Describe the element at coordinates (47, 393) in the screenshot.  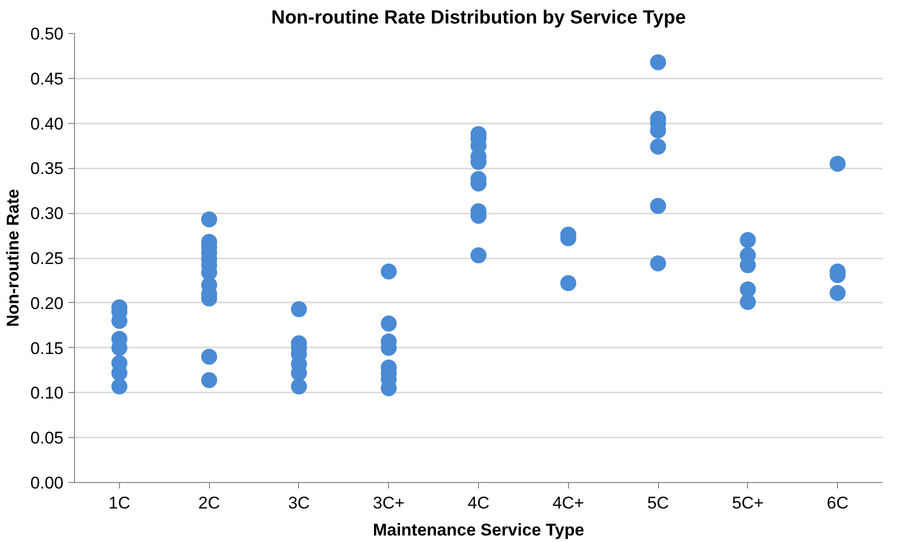
I see `y-tick-label: 0.10` at that location.